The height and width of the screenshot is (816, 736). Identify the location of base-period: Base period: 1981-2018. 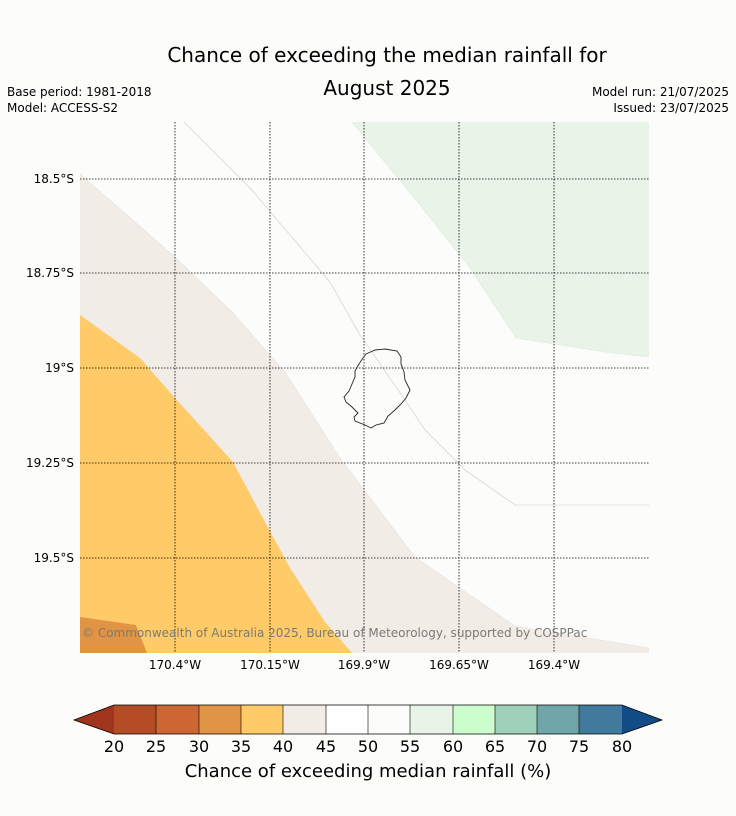
(79, 92).